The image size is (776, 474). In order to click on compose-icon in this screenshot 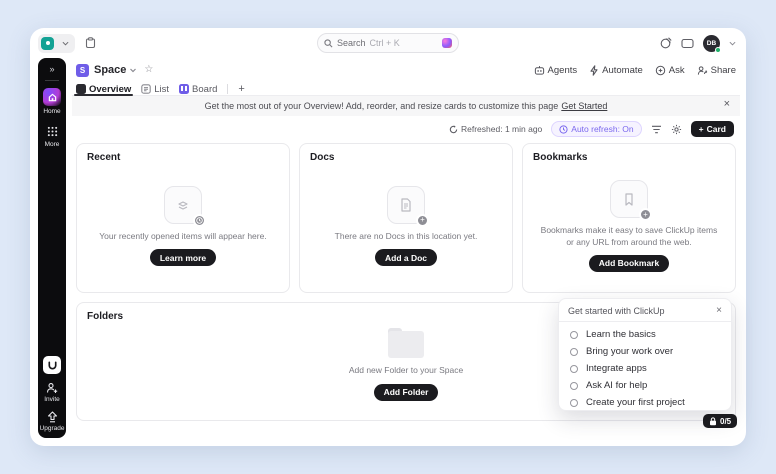, I will do `click(666, 43)`.